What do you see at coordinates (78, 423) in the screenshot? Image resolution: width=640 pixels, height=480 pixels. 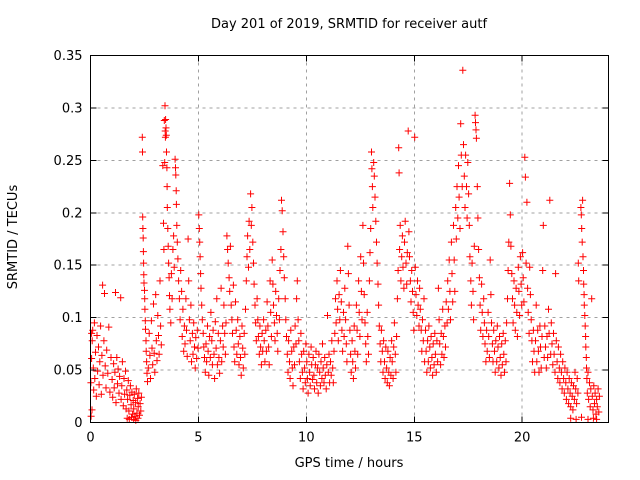 I see `y-tick-label: 0` at bounding box center [78, 423].